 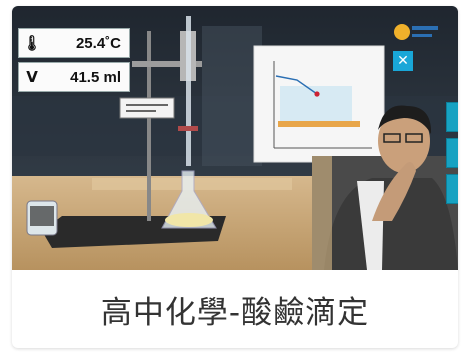 I want to click on ph-graph-panel, so click(x=319, y=104).